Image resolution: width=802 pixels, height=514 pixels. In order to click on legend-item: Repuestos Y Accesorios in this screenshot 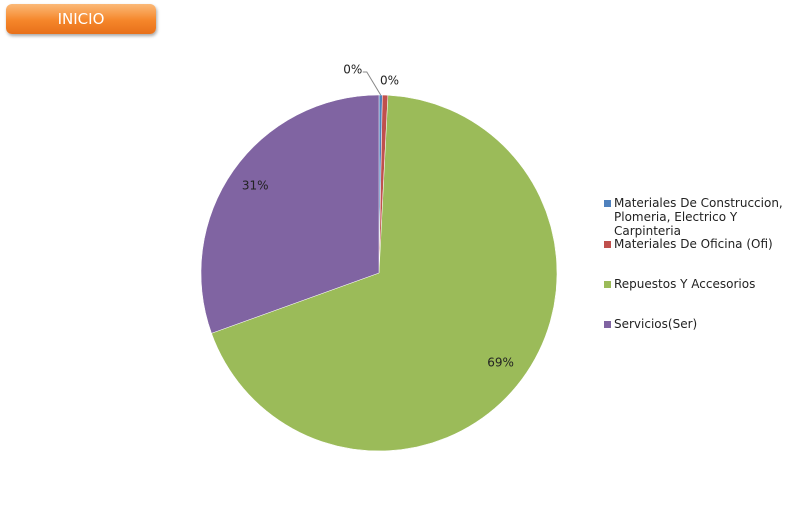, I will do `click(679, 284)`.